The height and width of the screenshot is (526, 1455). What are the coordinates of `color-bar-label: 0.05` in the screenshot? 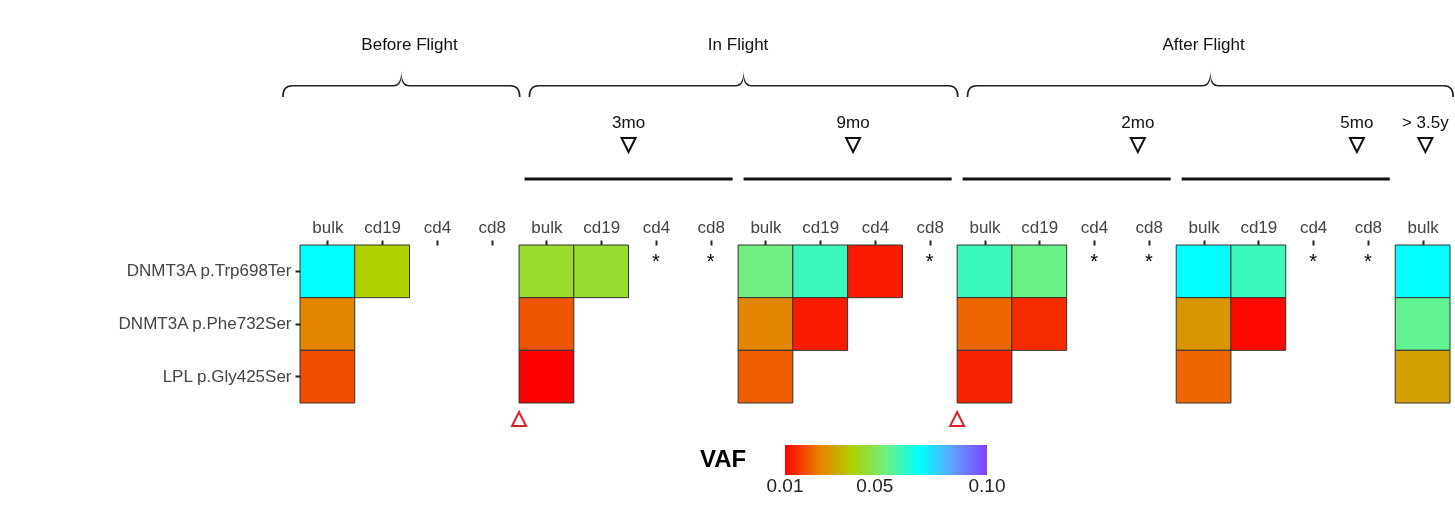 It's located at (875, 485).